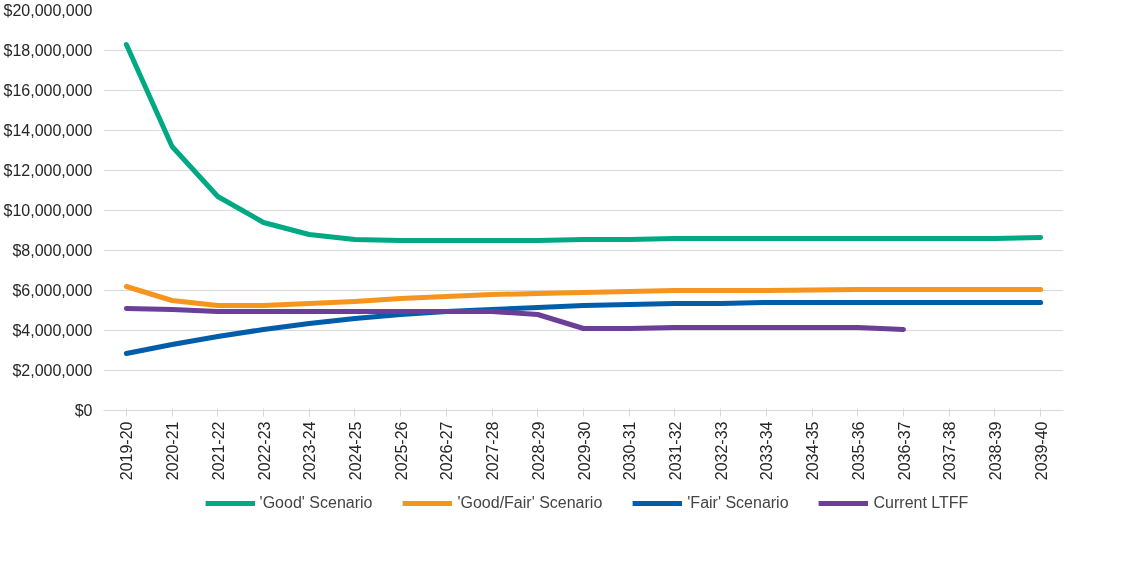 The image size is (1128, 585). What do you see at coordinates (950, 451) in the screenshot?
I see `x-tick-label: 2037-38` at bounding box center [950, 451].